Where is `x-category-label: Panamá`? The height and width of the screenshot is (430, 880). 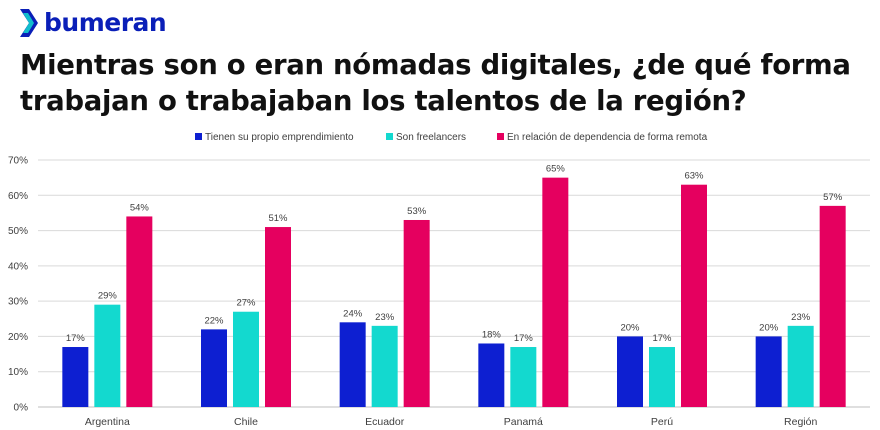 x-category-label: Panamá is located at coordinates (523, 422).